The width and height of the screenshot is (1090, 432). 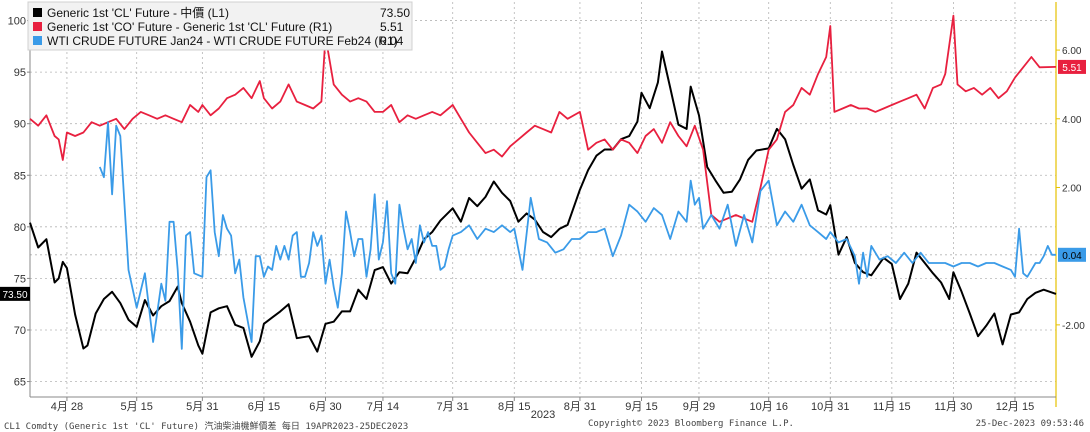 I want to click on left-tick-label: 70, so click(x=20, y=331).